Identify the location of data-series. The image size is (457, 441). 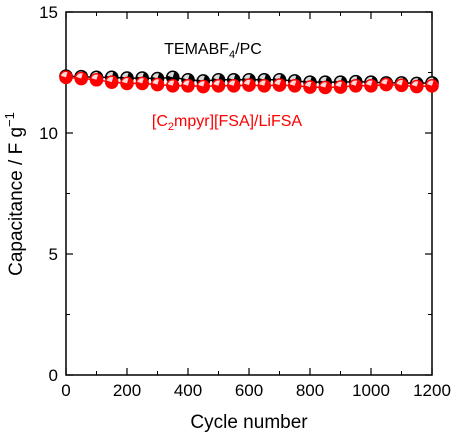
(249, 82).